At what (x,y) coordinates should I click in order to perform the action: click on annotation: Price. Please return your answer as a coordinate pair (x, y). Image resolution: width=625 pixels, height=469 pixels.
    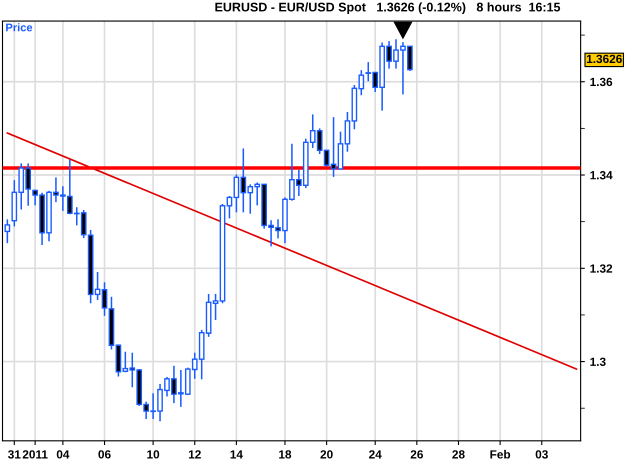
    Looking at the image, I should click on (19, 27).